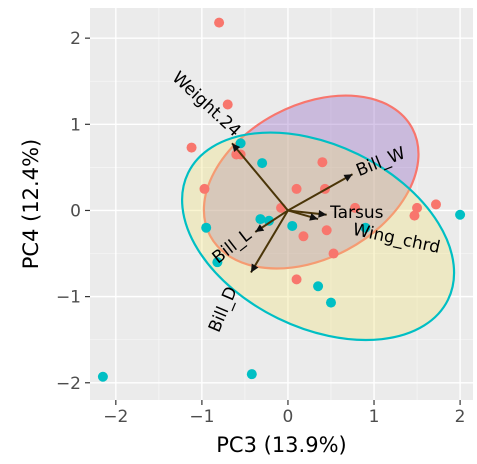 This screenshot has width=477, height=464. What do you see at coordinates (314, 217) in the screenshot?
I see `arrowhead-wing-chrd` at bounding box center [314, 217].